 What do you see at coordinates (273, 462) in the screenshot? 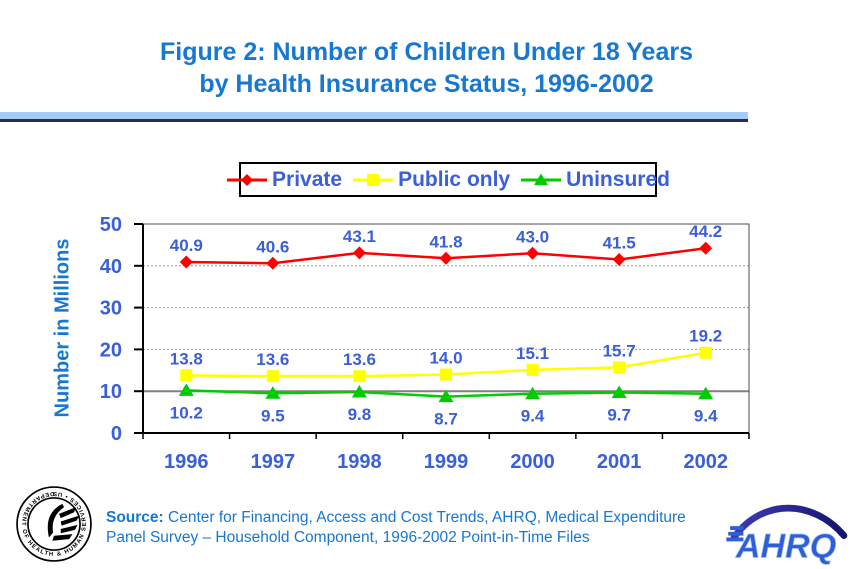
I see `x-tick-label: 1997` at bounding box center [273, 462].